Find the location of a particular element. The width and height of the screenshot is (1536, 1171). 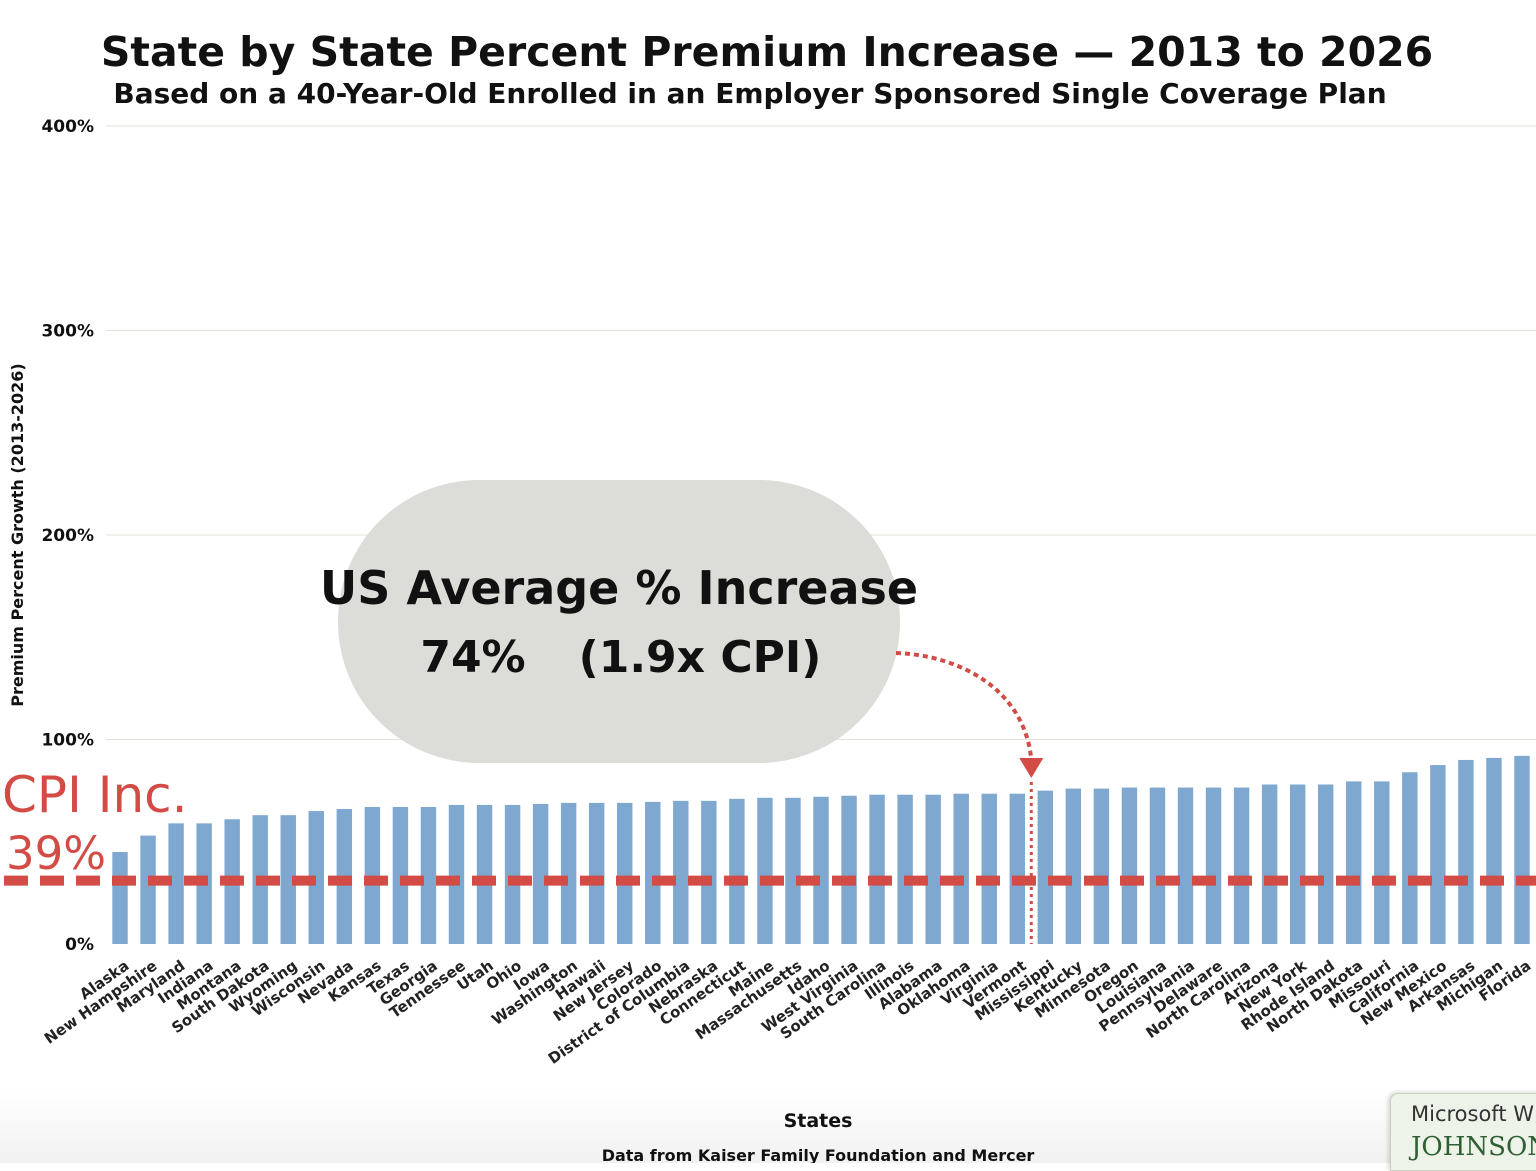

y-axis-label: Premium Percent Growth (2013-2026) is located at coordinates (17, 534).